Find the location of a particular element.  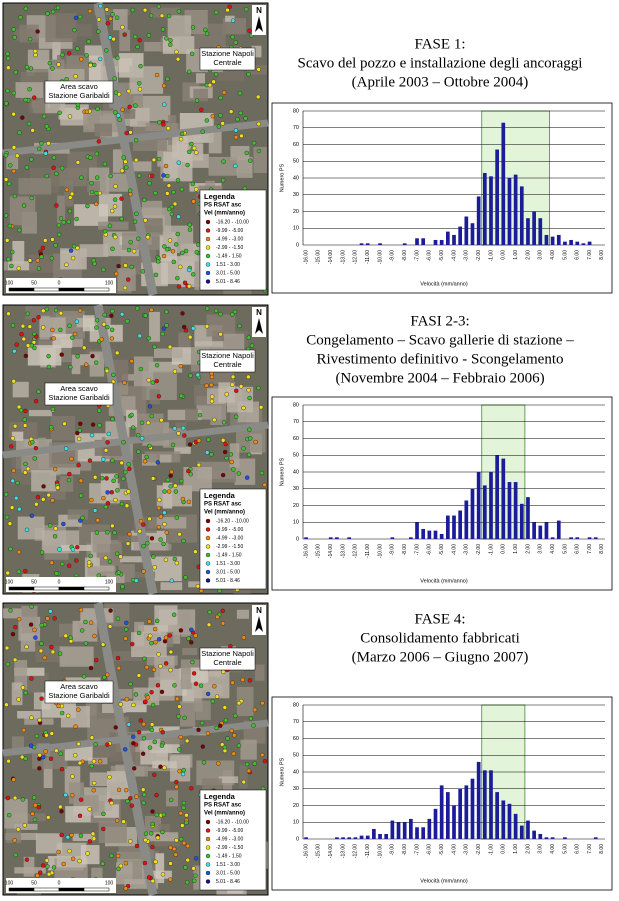

x-tick-label: 0.00 is located at coordinates (504, 549).